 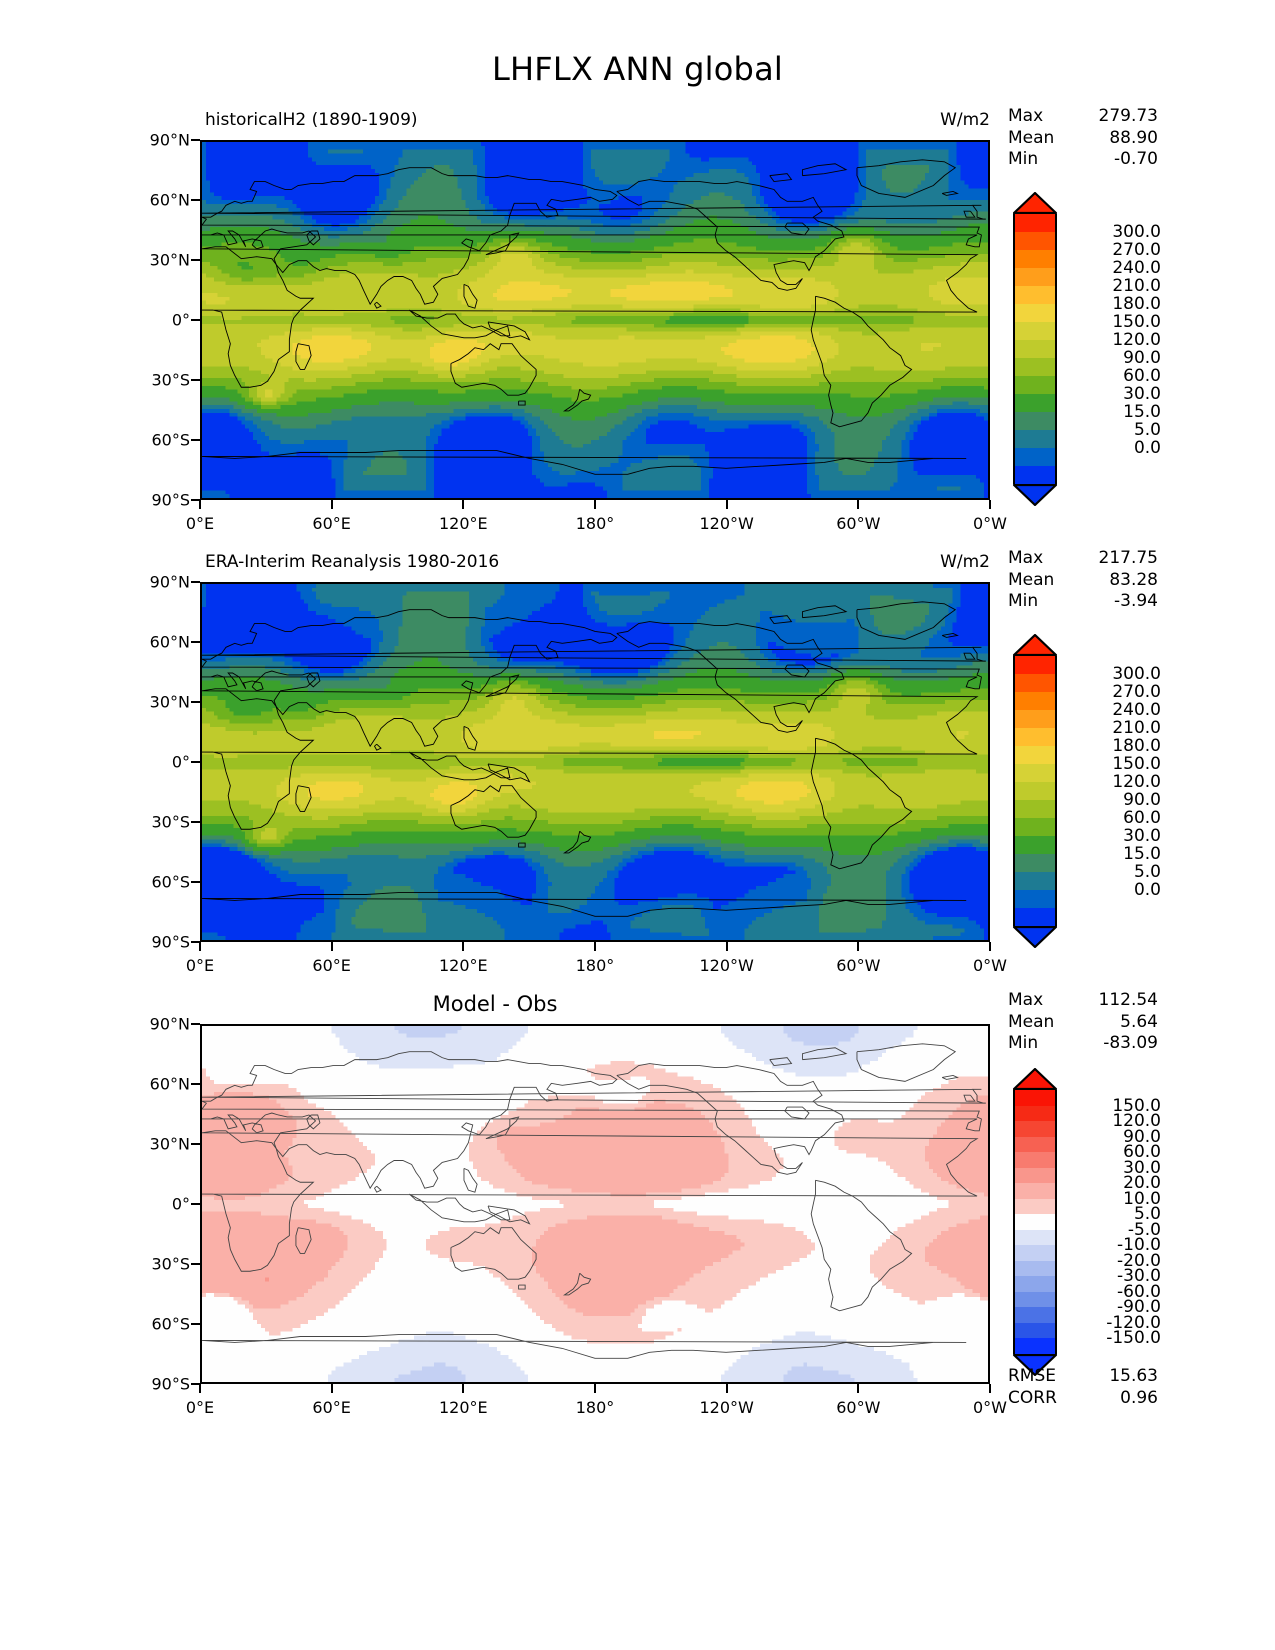 What do you see at coordinates (595, 320) in the screenshot?
I see `map-model` at bounding box center [595, 320].